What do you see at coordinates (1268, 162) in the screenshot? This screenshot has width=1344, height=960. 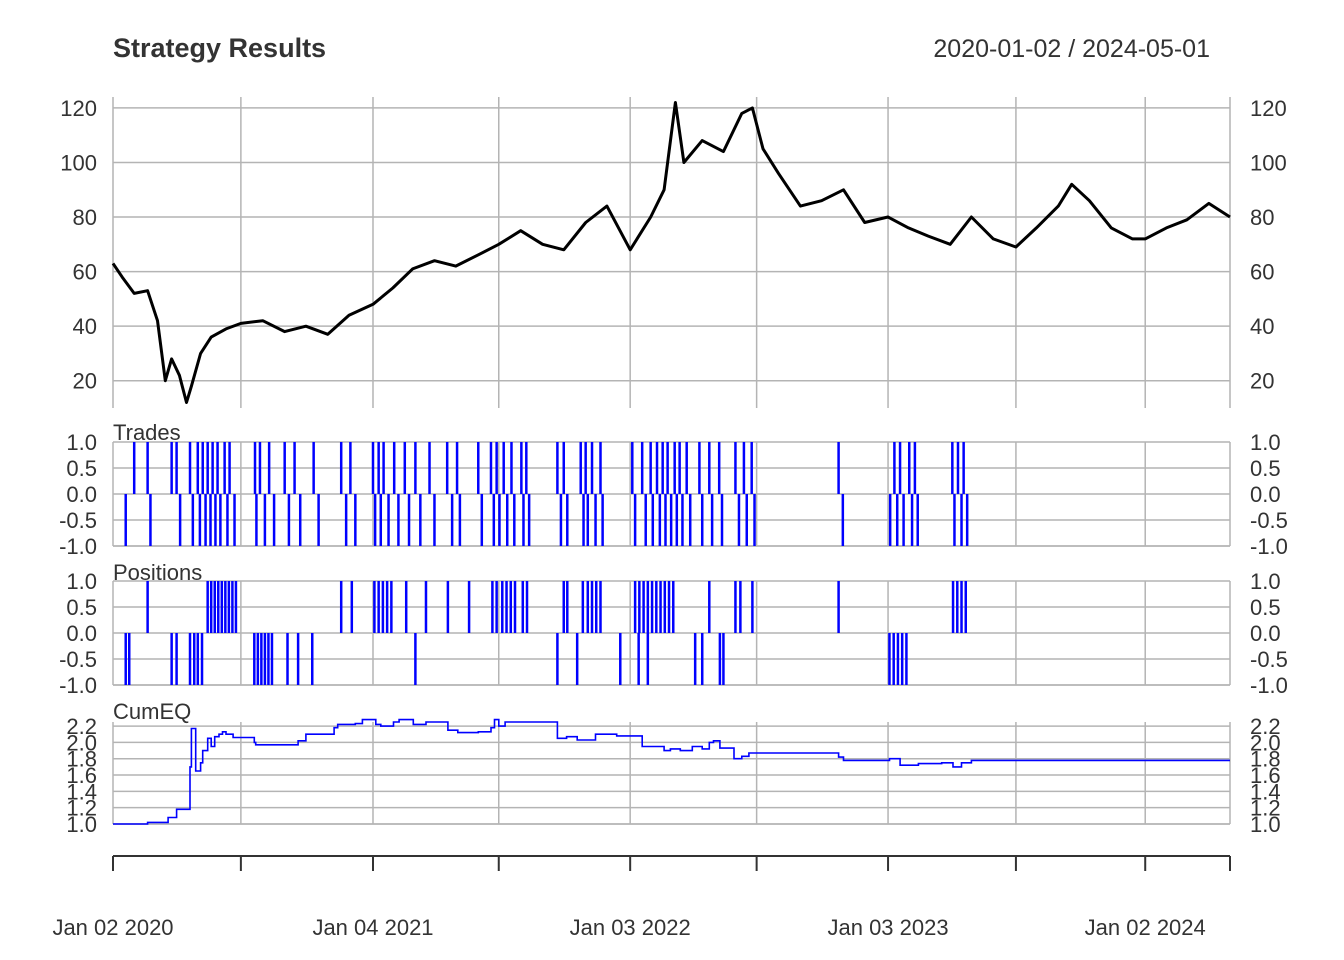 I see `y-tick-label-right: 100` at bounding box center [1268, 162].